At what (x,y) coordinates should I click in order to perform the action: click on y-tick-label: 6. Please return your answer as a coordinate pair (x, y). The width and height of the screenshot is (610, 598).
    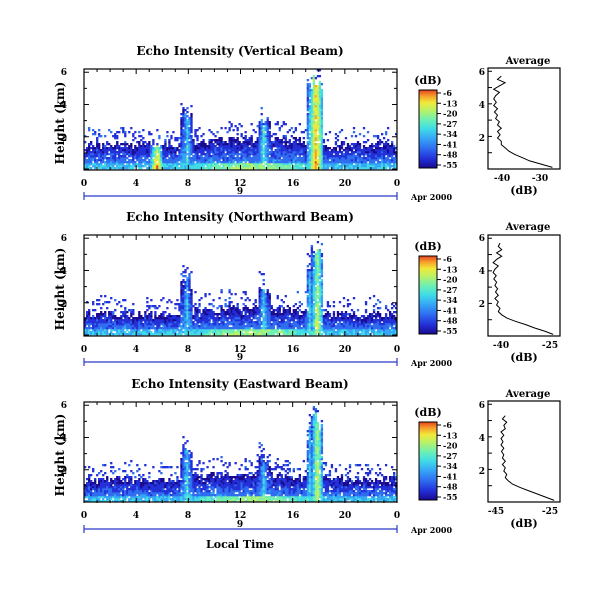
    Looking at the image, I should click on (64, 239).